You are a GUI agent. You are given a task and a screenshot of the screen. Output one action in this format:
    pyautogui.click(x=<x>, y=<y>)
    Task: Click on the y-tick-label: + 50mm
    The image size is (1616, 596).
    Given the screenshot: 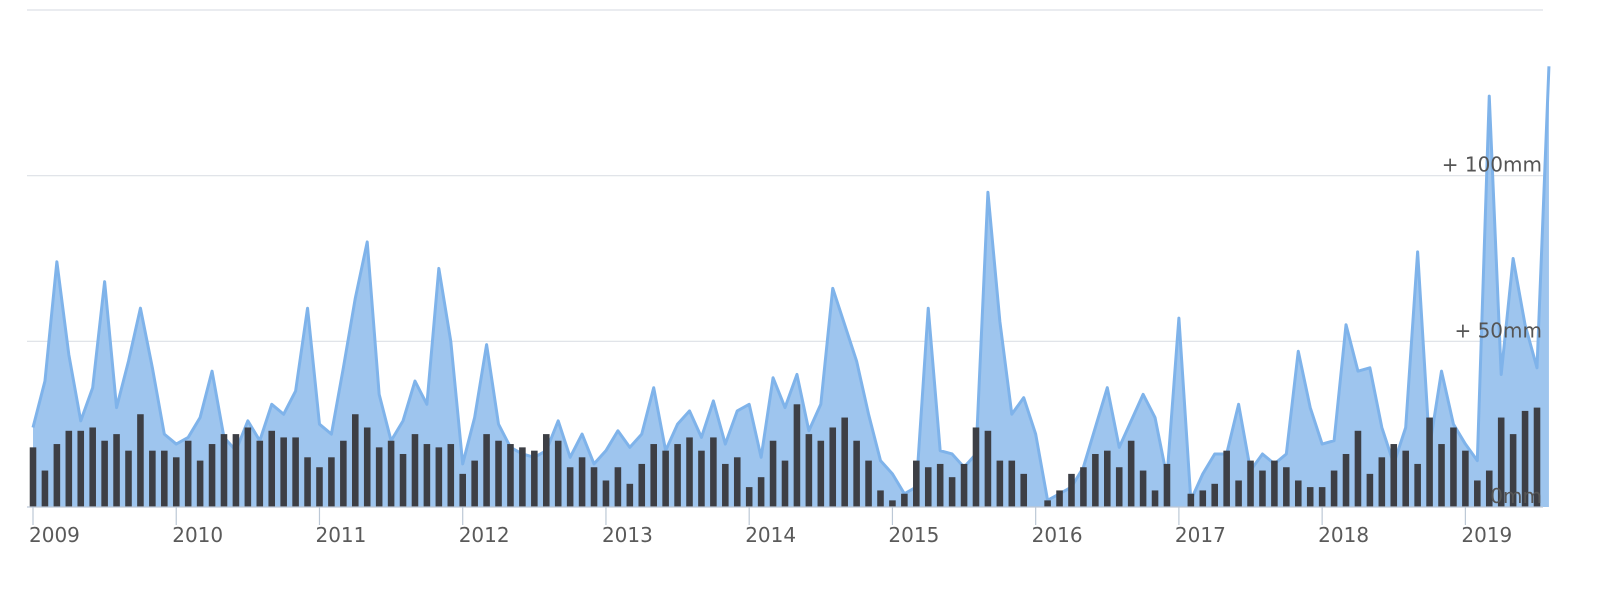 What is the action you would take?
    pyautogui.click(x=1498, y=330)
    